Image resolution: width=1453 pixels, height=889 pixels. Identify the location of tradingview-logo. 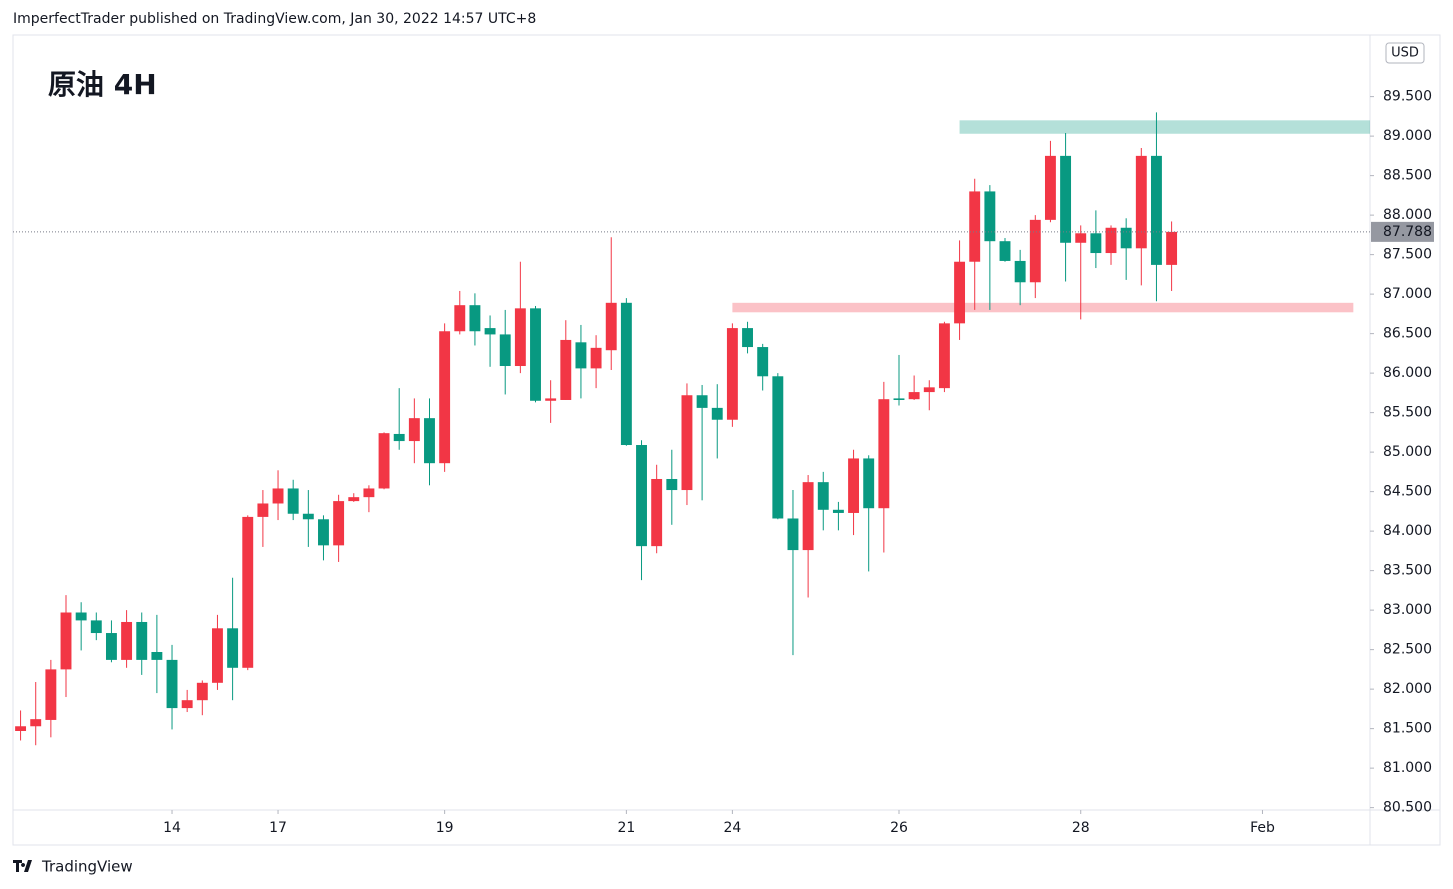
(22, 866).